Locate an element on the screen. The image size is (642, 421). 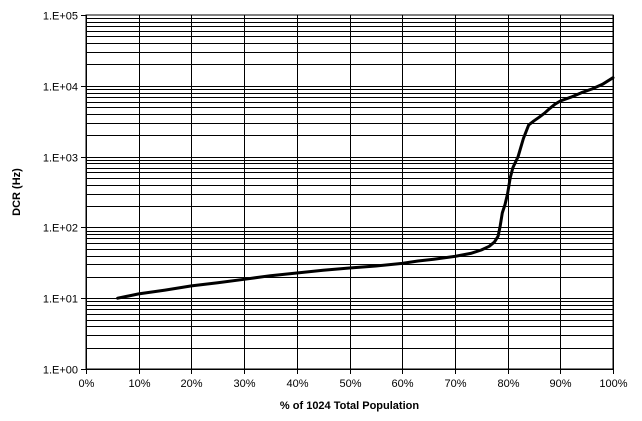
x-tick-label: 90% is located at coordinates (560, 384).